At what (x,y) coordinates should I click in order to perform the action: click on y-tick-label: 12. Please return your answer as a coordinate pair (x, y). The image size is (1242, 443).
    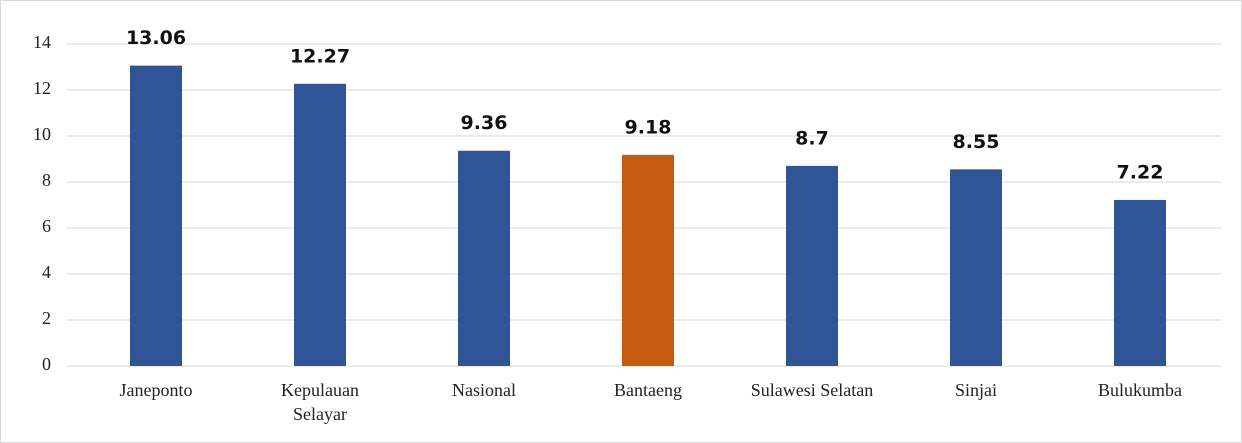
    Looking at the image, I should click on (42, 88).